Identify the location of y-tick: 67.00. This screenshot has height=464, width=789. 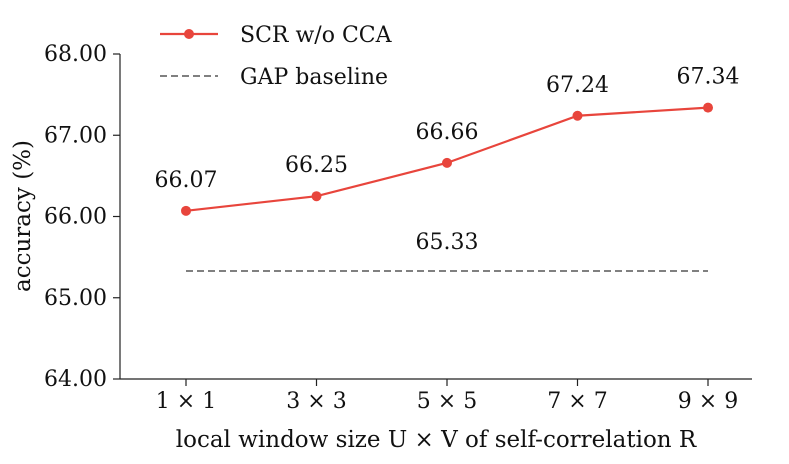
(82, 135).